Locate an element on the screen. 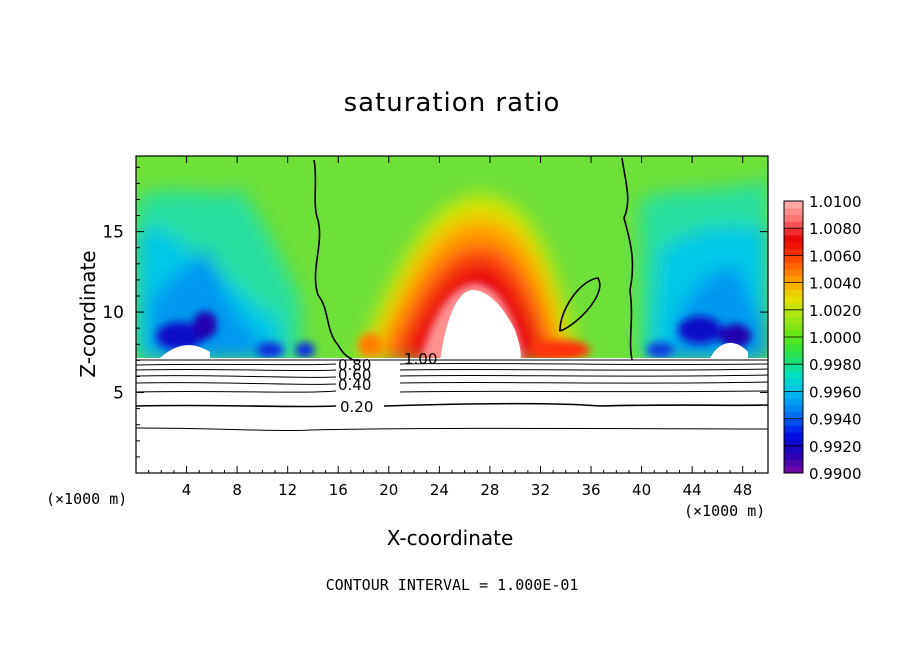 Image resolution: width=904 pixels, height=654 pixels. x-tick-label-0: 4 is located at coordinates (187, 490).